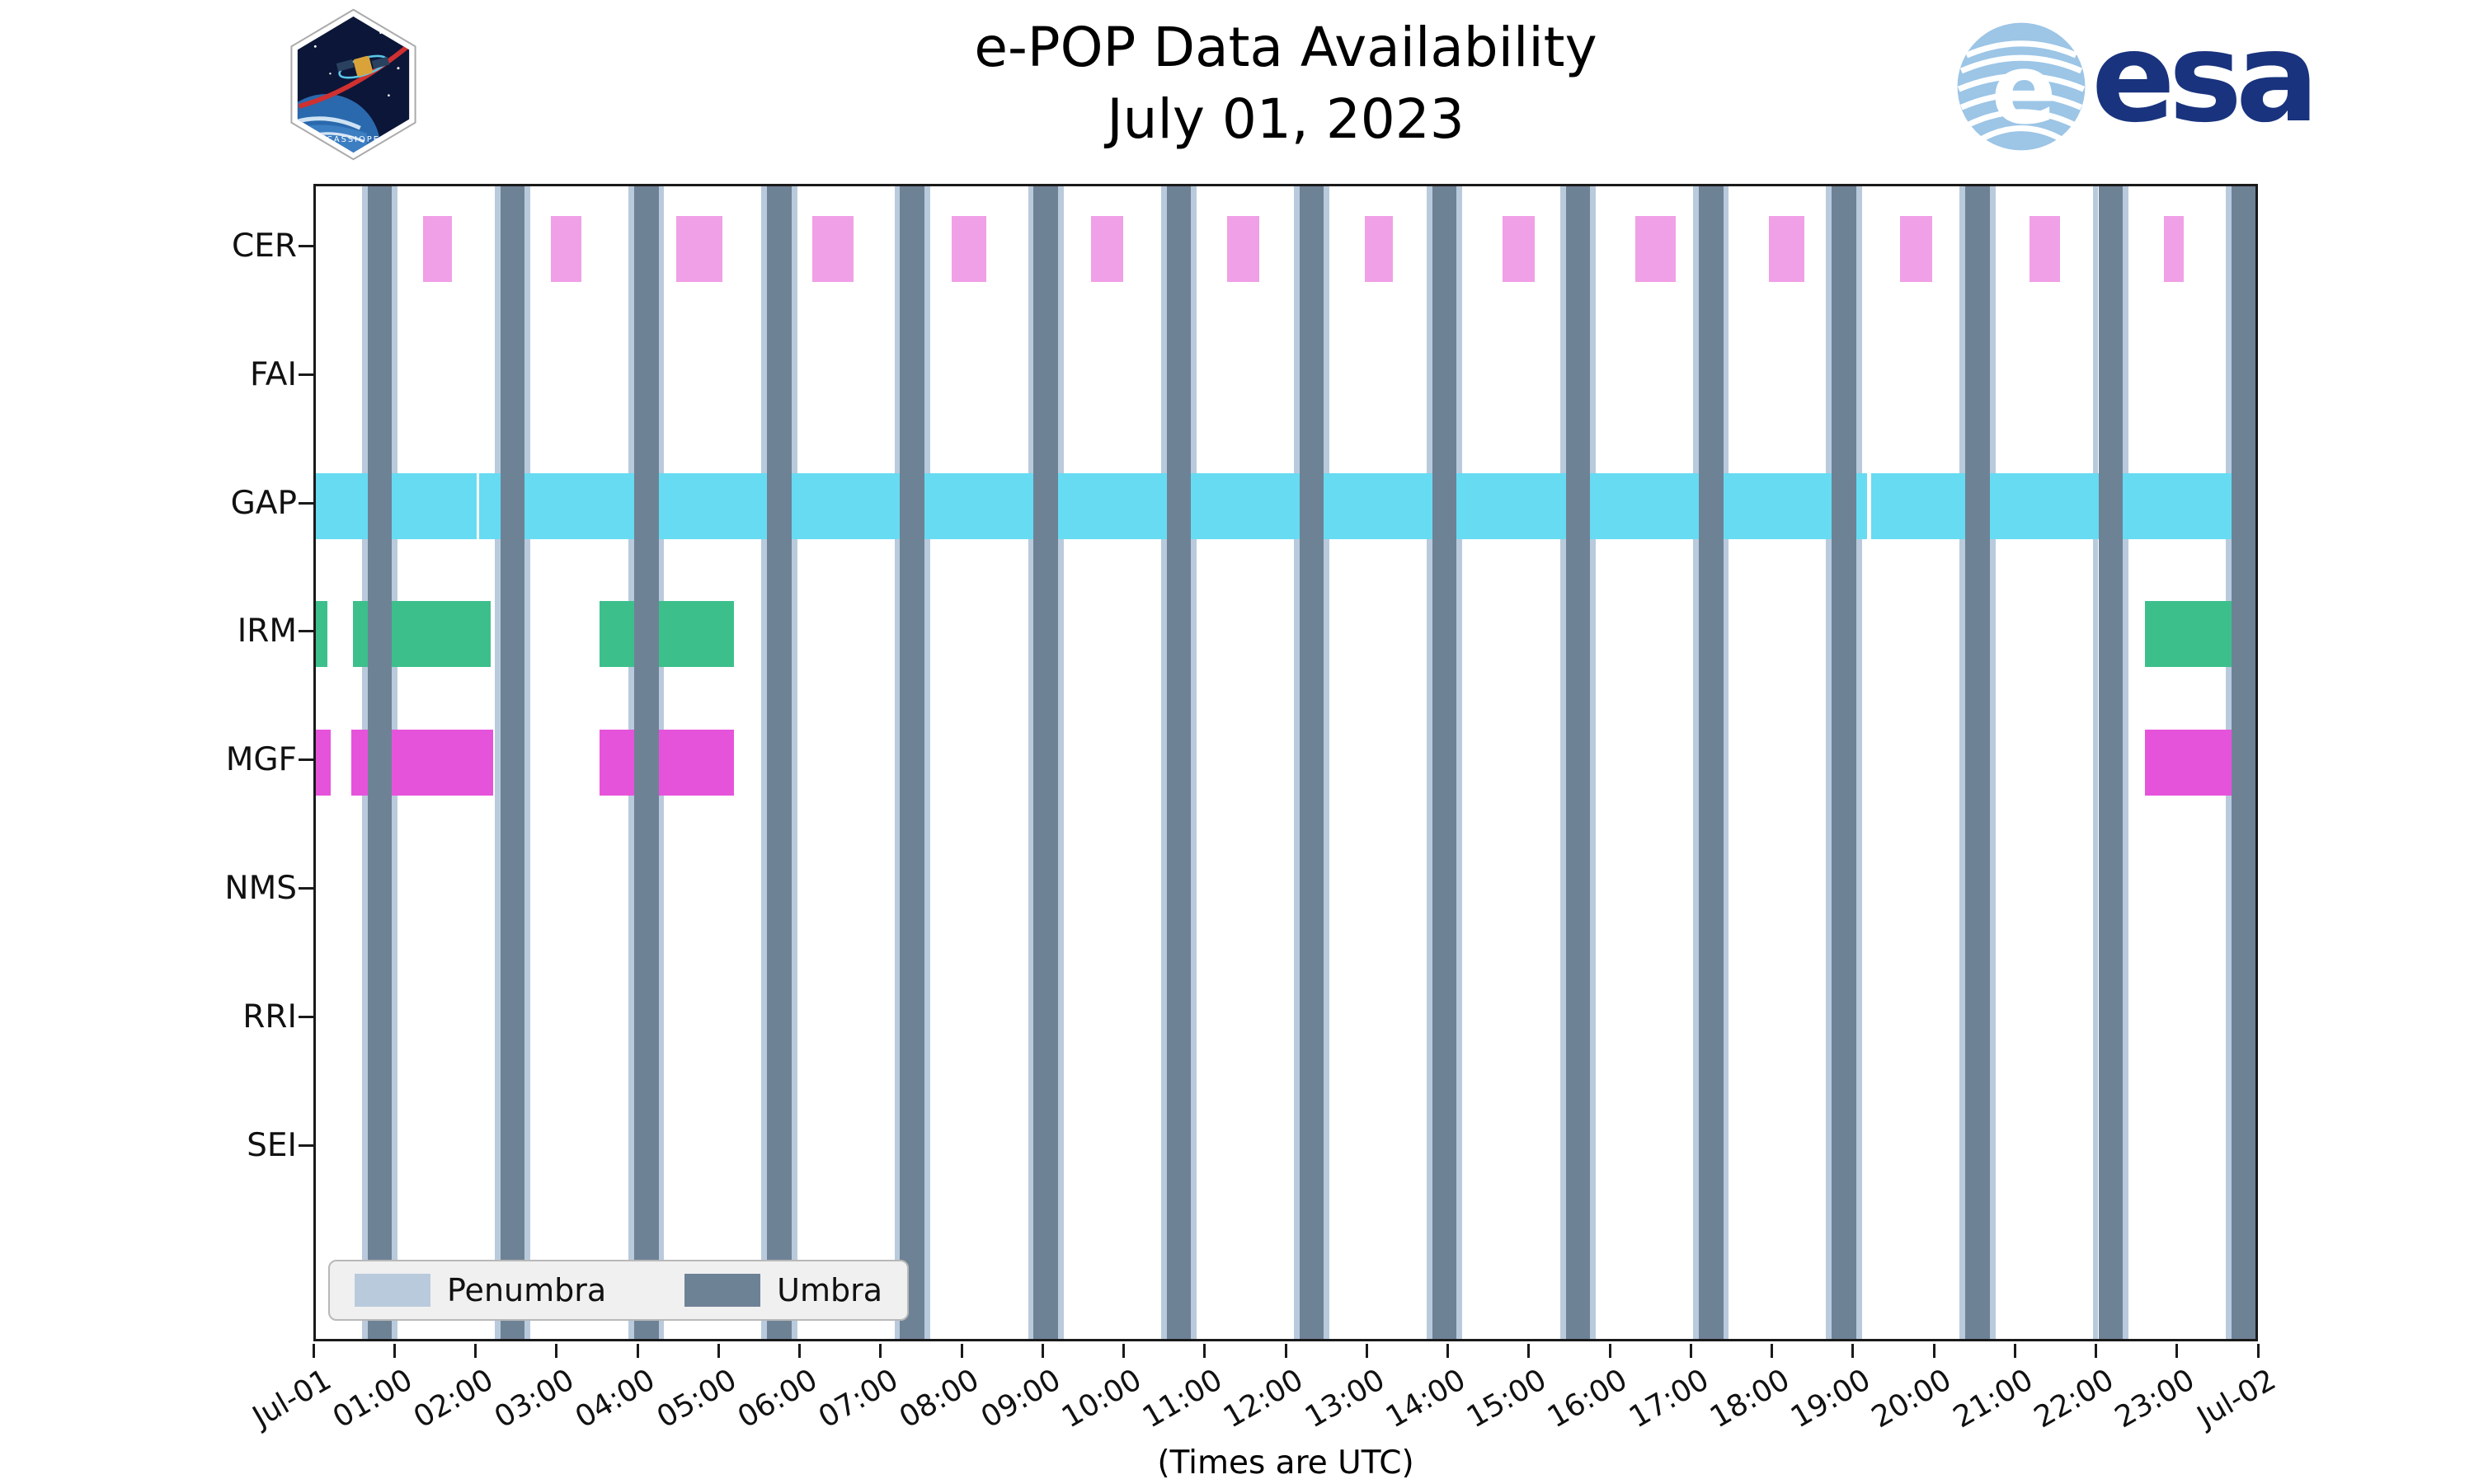  Describe the element at coordinates (2155, 1399) in the screenshot. I see `x-axis-tick-label-text: 23:00` at that location.